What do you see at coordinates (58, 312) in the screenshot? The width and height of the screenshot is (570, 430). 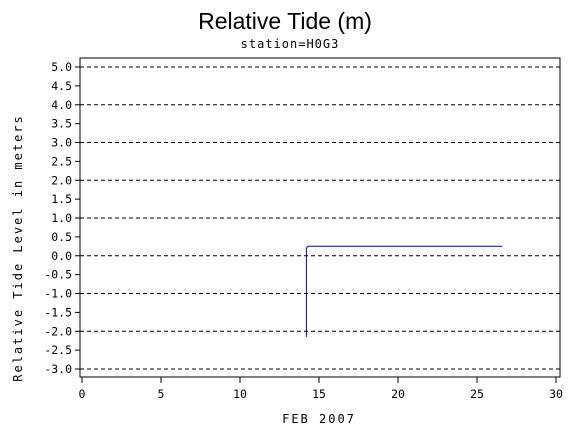 I see `y-tick-label: -1.5` at bounding box center [58, 312].